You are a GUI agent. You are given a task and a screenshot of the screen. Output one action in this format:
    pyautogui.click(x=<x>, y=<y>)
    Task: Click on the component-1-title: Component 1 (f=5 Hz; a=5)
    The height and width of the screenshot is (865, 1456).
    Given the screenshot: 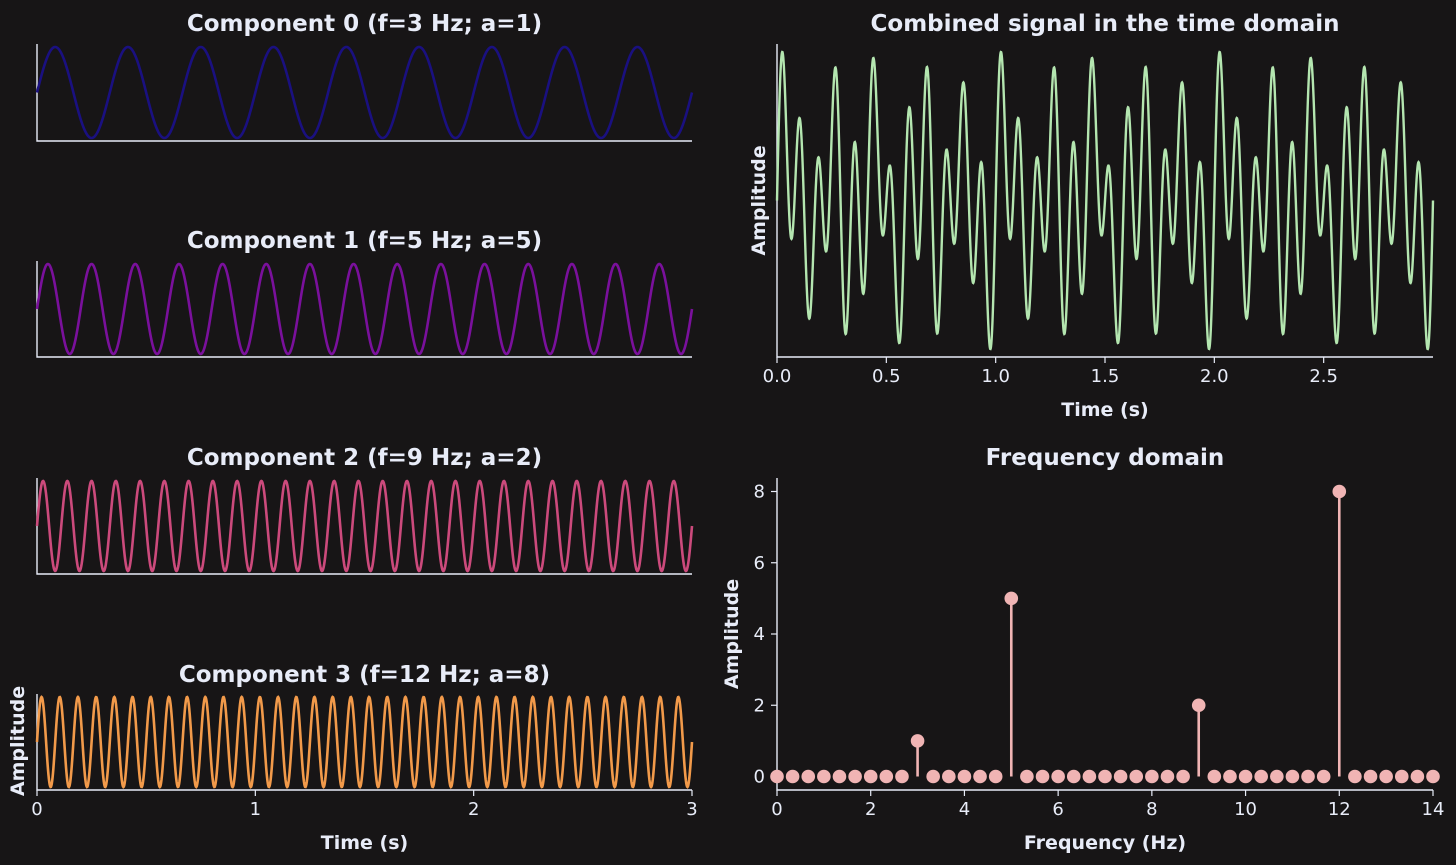 What is the action you would take?
    pyautogui.click(x=364, y=241)
    